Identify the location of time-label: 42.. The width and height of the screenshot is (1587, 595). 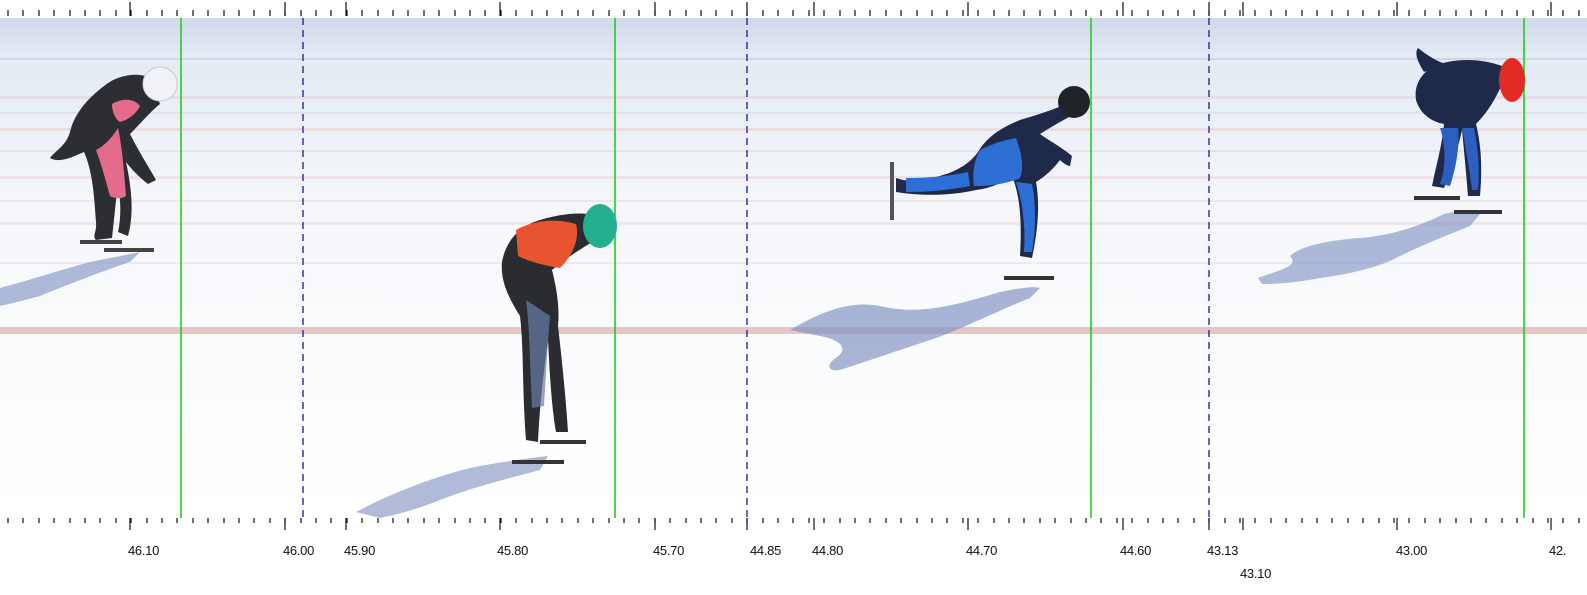
(1558, 550).